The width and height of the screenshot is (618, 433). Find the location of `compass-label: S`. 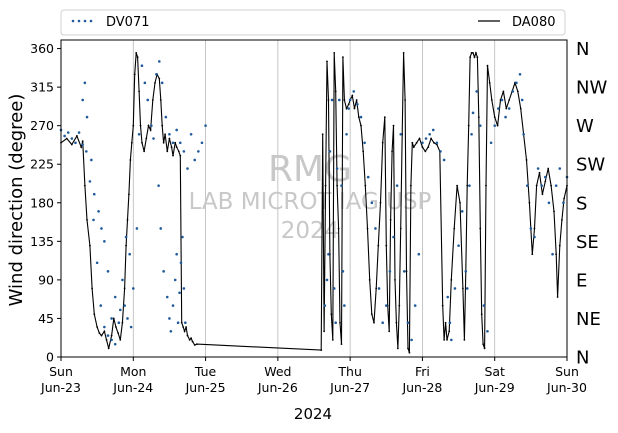

compass-label: S is located at coordinates (581, 203).